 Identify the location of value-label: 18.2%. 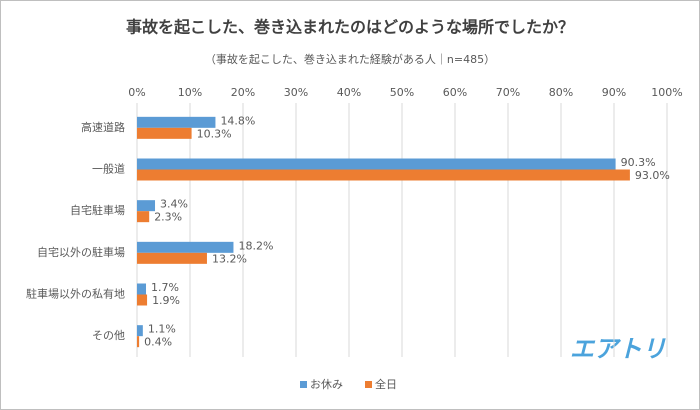
(255, 245).